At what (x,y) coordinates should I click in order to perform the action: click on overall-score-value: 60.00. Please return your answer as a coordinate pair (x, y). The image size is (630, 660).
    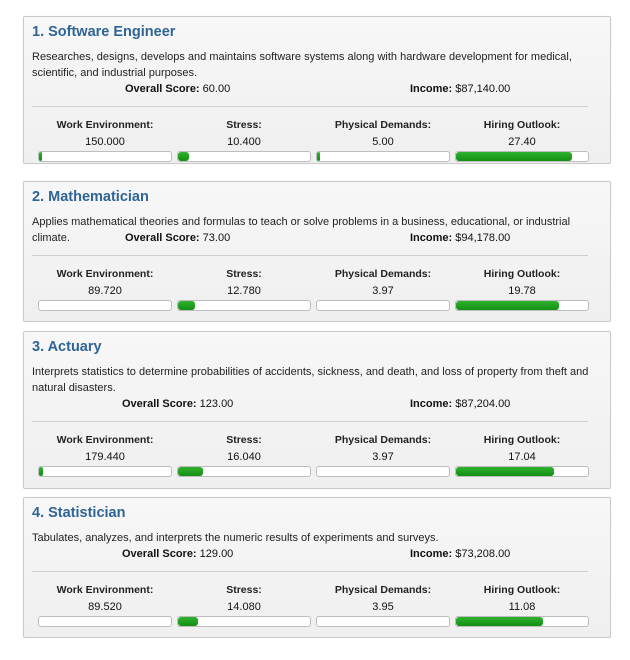
    Looking at the image, I should click on (216, 89).